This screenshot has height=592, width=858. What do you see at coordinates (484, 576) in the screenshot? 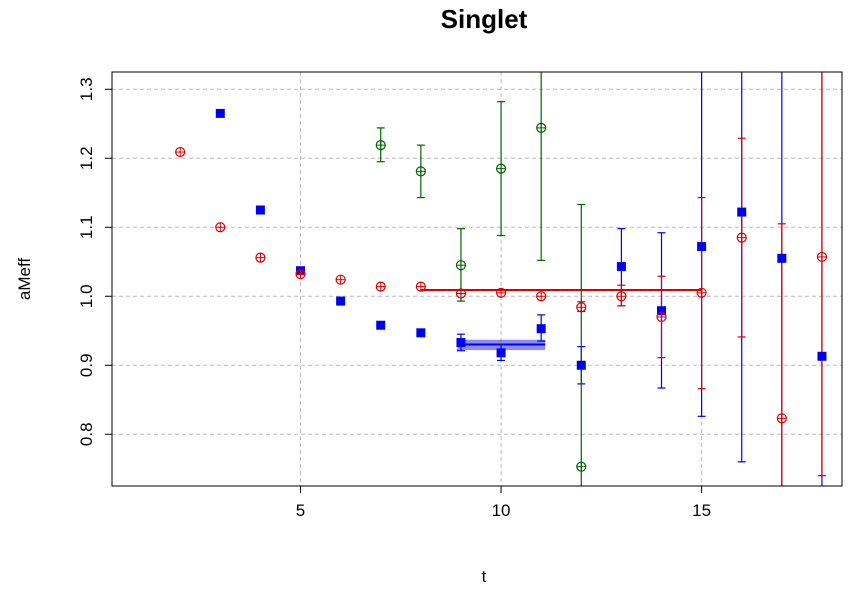
I see `x-axis-label: t` at bounding box center [484, 576].